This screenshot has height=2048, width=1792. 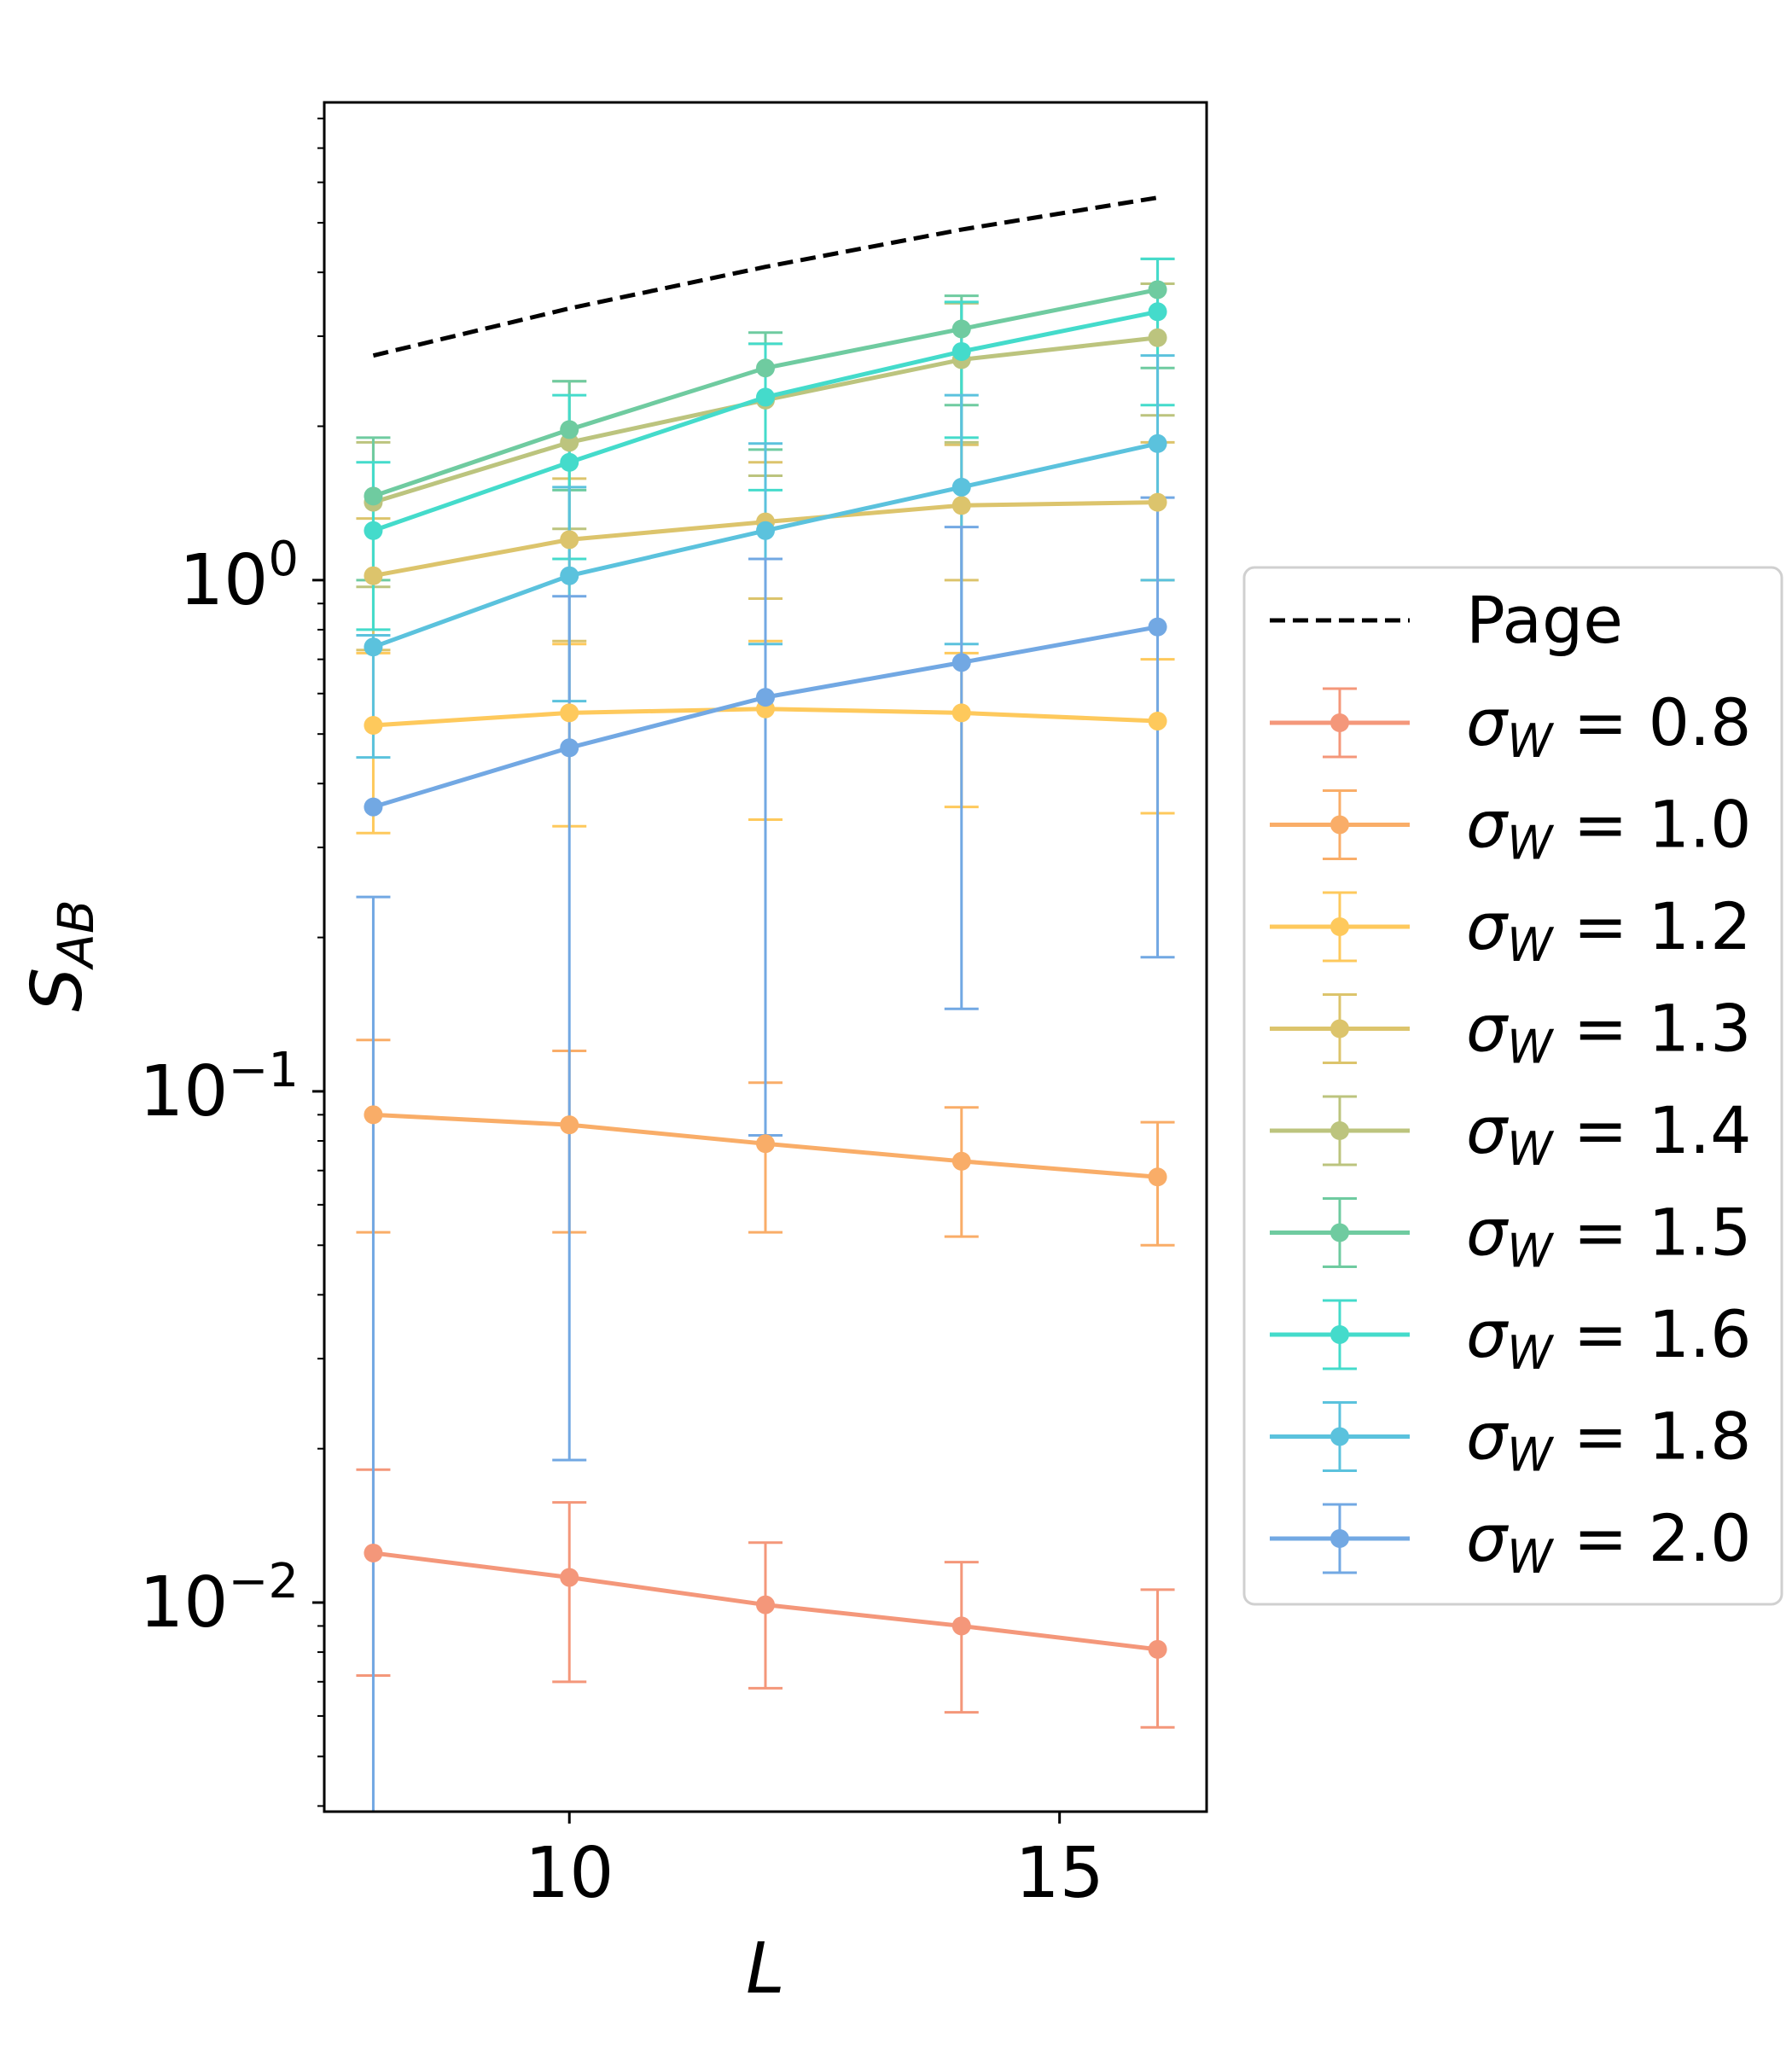 What do you see at coordinates (1608, 930) in the screenshot?
I see `legend-label: σW = 1.2` at bounding box center [1608, 930].